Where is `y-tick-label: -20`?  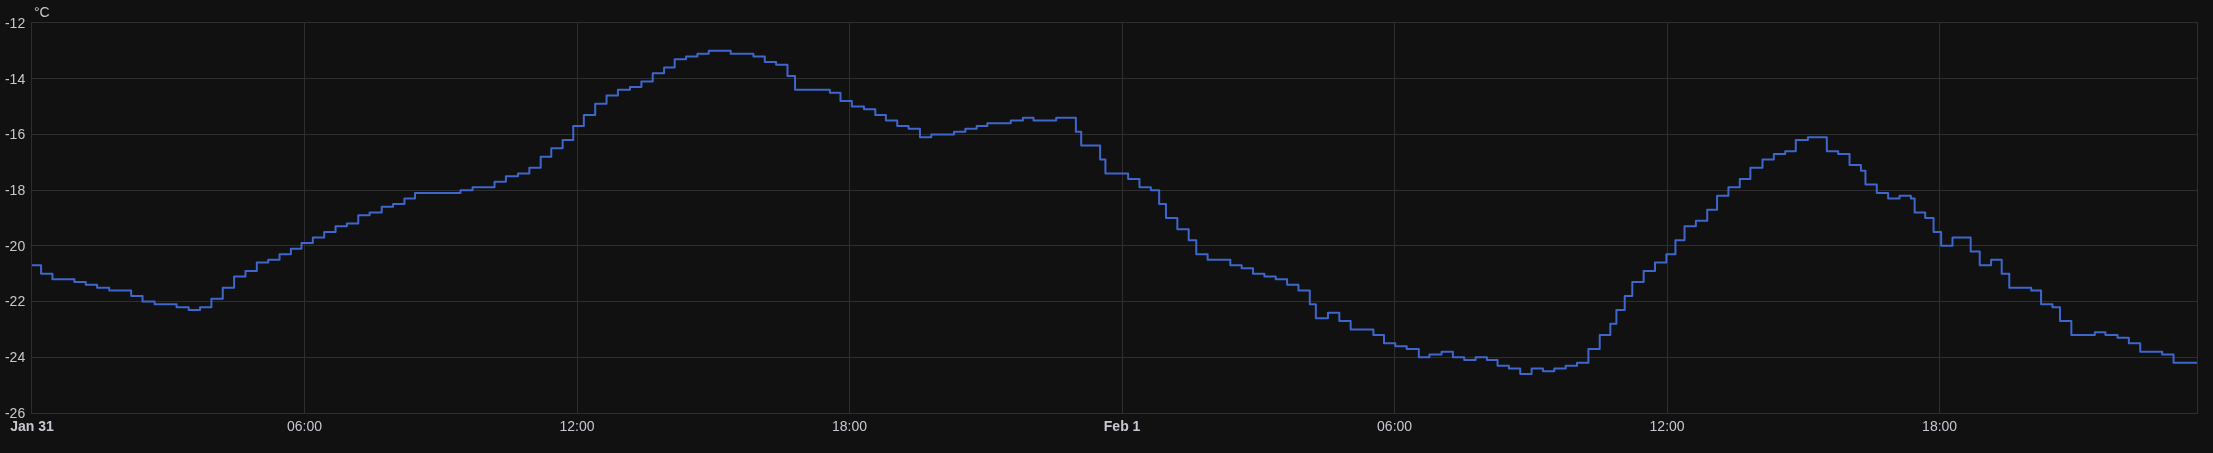 y-tick-label: -20 is located at coordinates (15, 245).